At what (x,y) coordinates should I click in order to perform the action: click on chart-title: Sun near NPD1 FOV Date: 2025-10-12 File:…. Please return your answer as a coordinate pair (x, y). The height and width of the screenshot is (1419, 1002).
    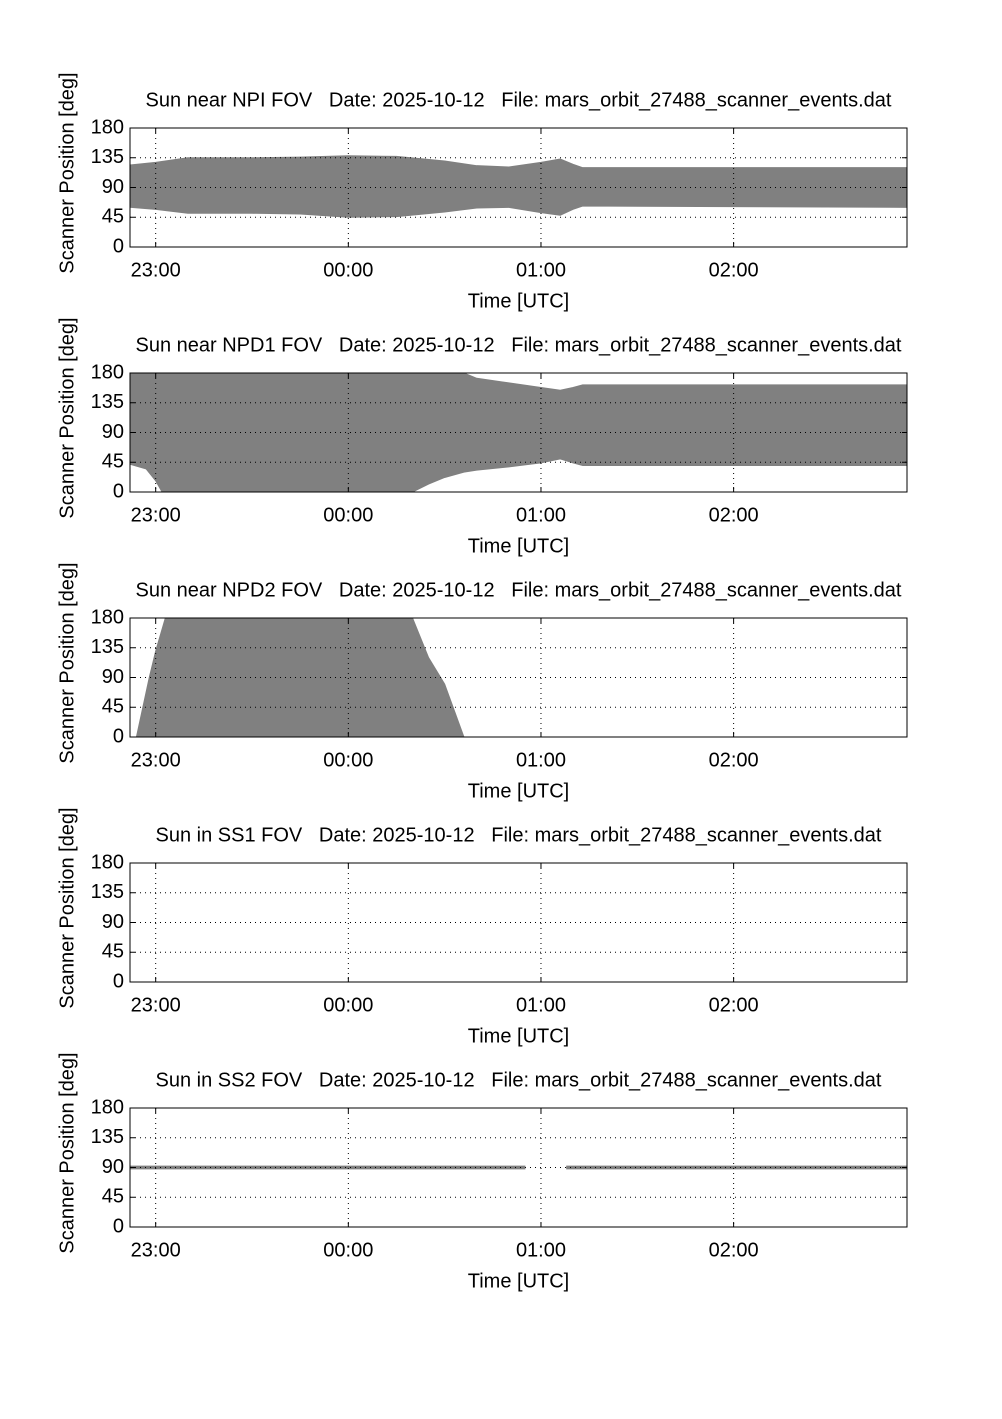
    Looking at the image, I should click on (519, 345).